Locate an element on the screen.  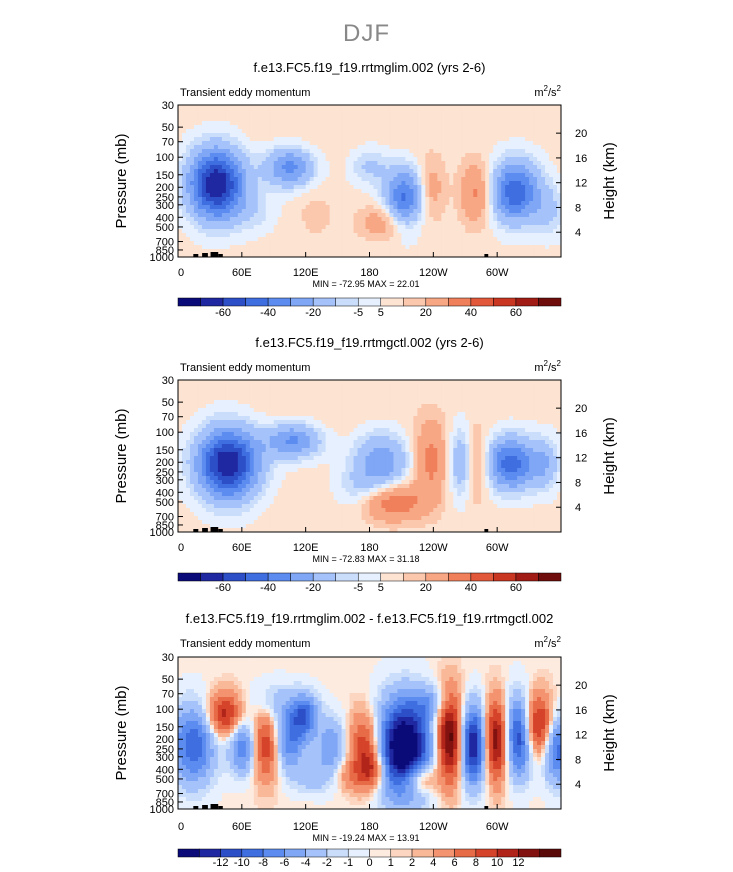
colorbar-label: -1 is located at coordinates (348, 863).